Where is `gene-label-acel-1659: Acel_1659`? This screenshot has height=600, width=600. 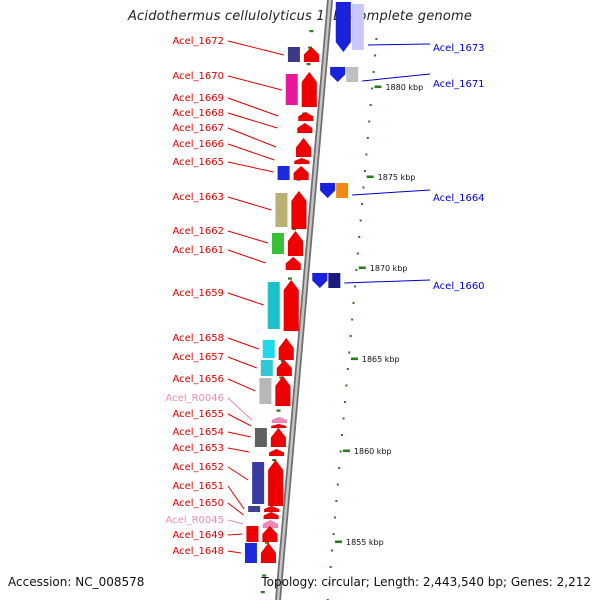
gene-label-acel-1659: Acel_1659 is located at coordinates (198, 293).